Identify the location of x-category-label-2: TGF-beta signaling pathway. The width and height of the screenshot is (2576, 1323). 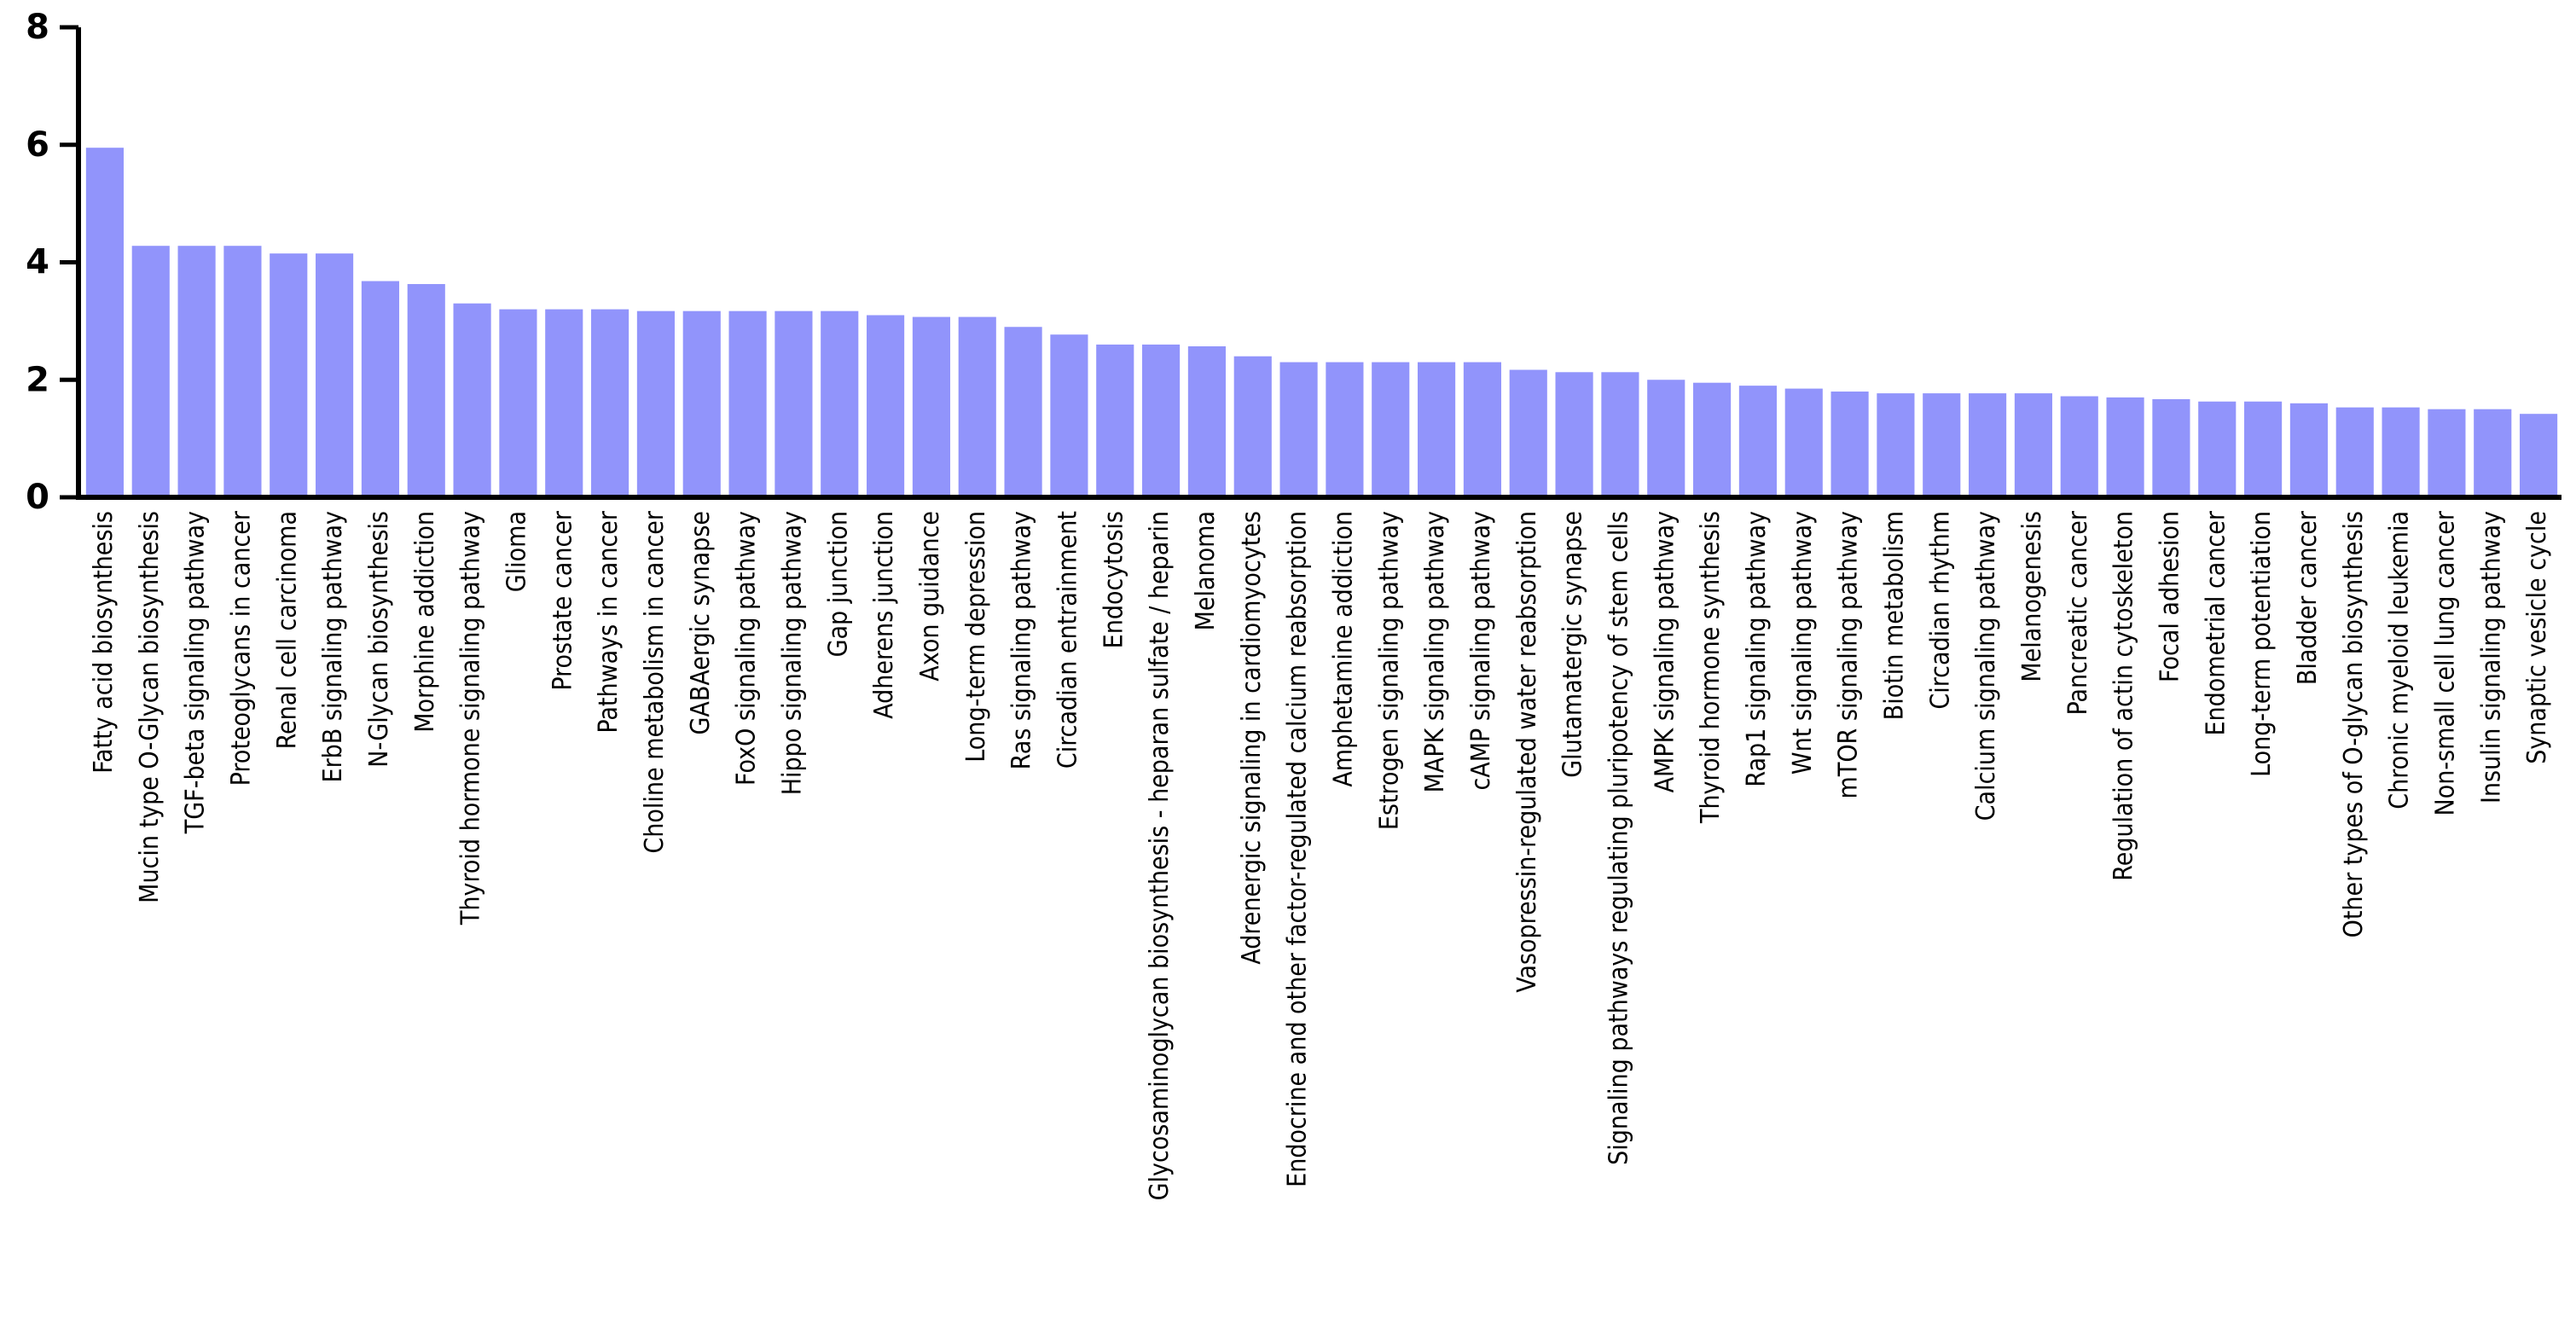
(196, 672).